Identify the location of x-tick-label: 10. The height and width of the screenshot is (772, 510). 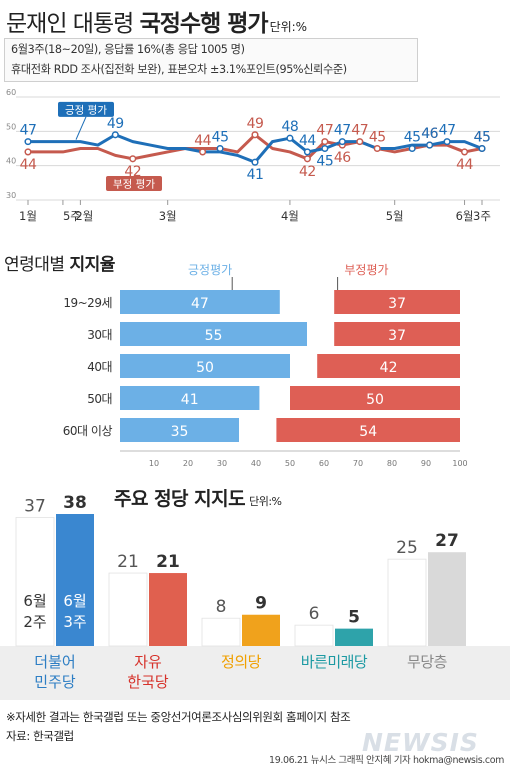
(154, 463).